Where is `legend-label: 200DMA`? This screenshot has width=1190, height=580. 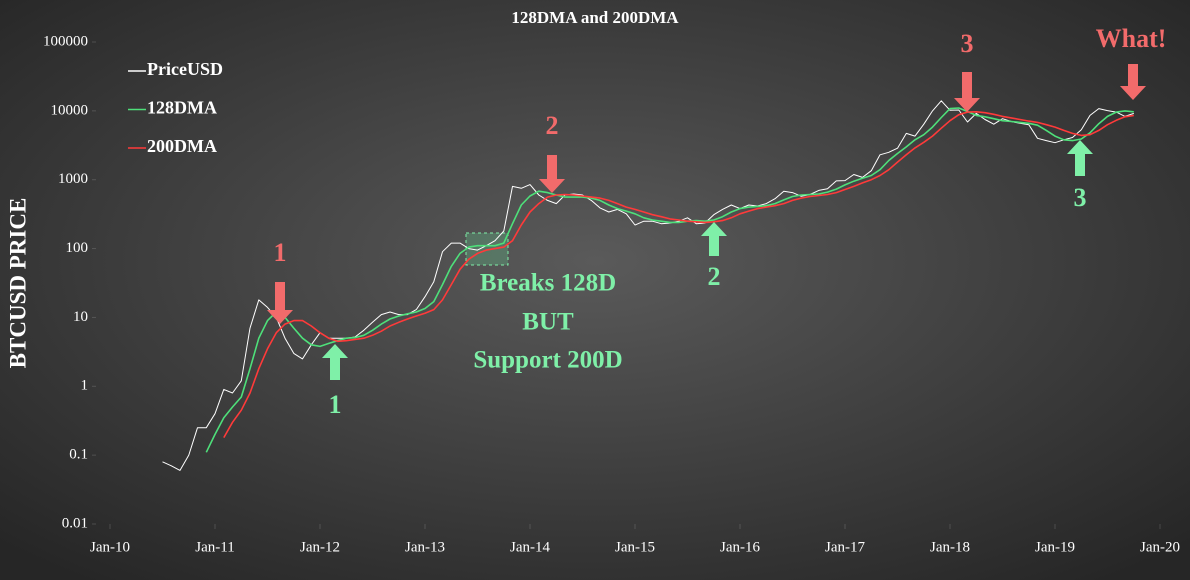
legend-label: 200DMA is located at coordinates (182, 146).